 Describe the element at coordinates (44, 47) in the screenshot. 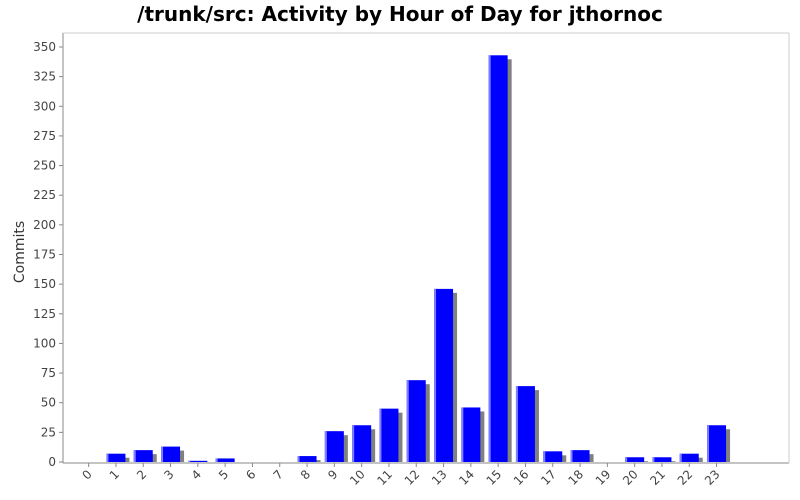

I see `y-tick-label: 350` at that location.